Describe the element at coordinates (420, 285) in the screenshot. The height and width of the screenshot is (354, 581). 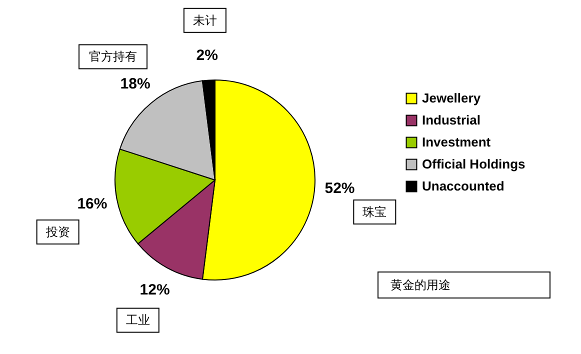
I see `text: 黄金的用途` at that location.